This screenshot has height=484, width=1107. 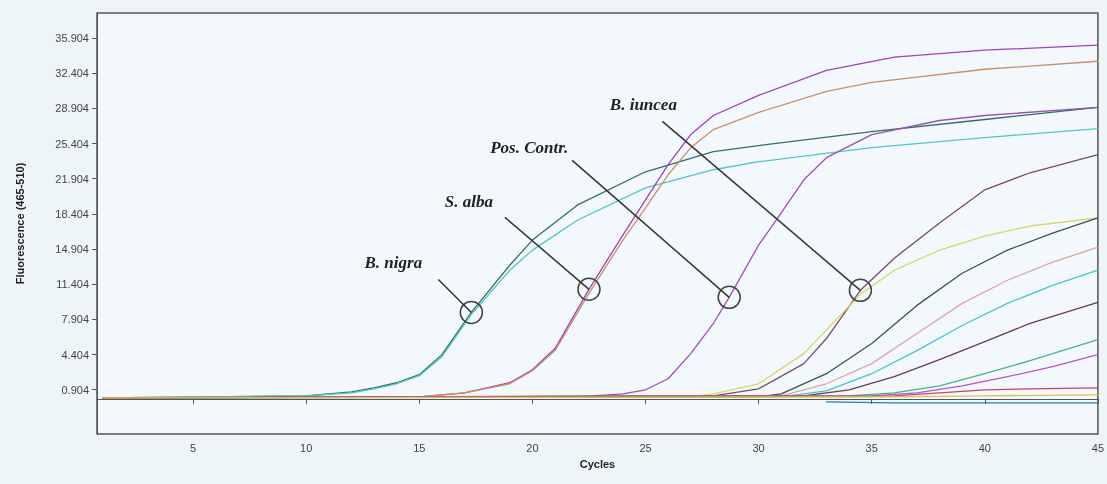 I want to click on x-tick-label: 40, so click(x=984, y=447).